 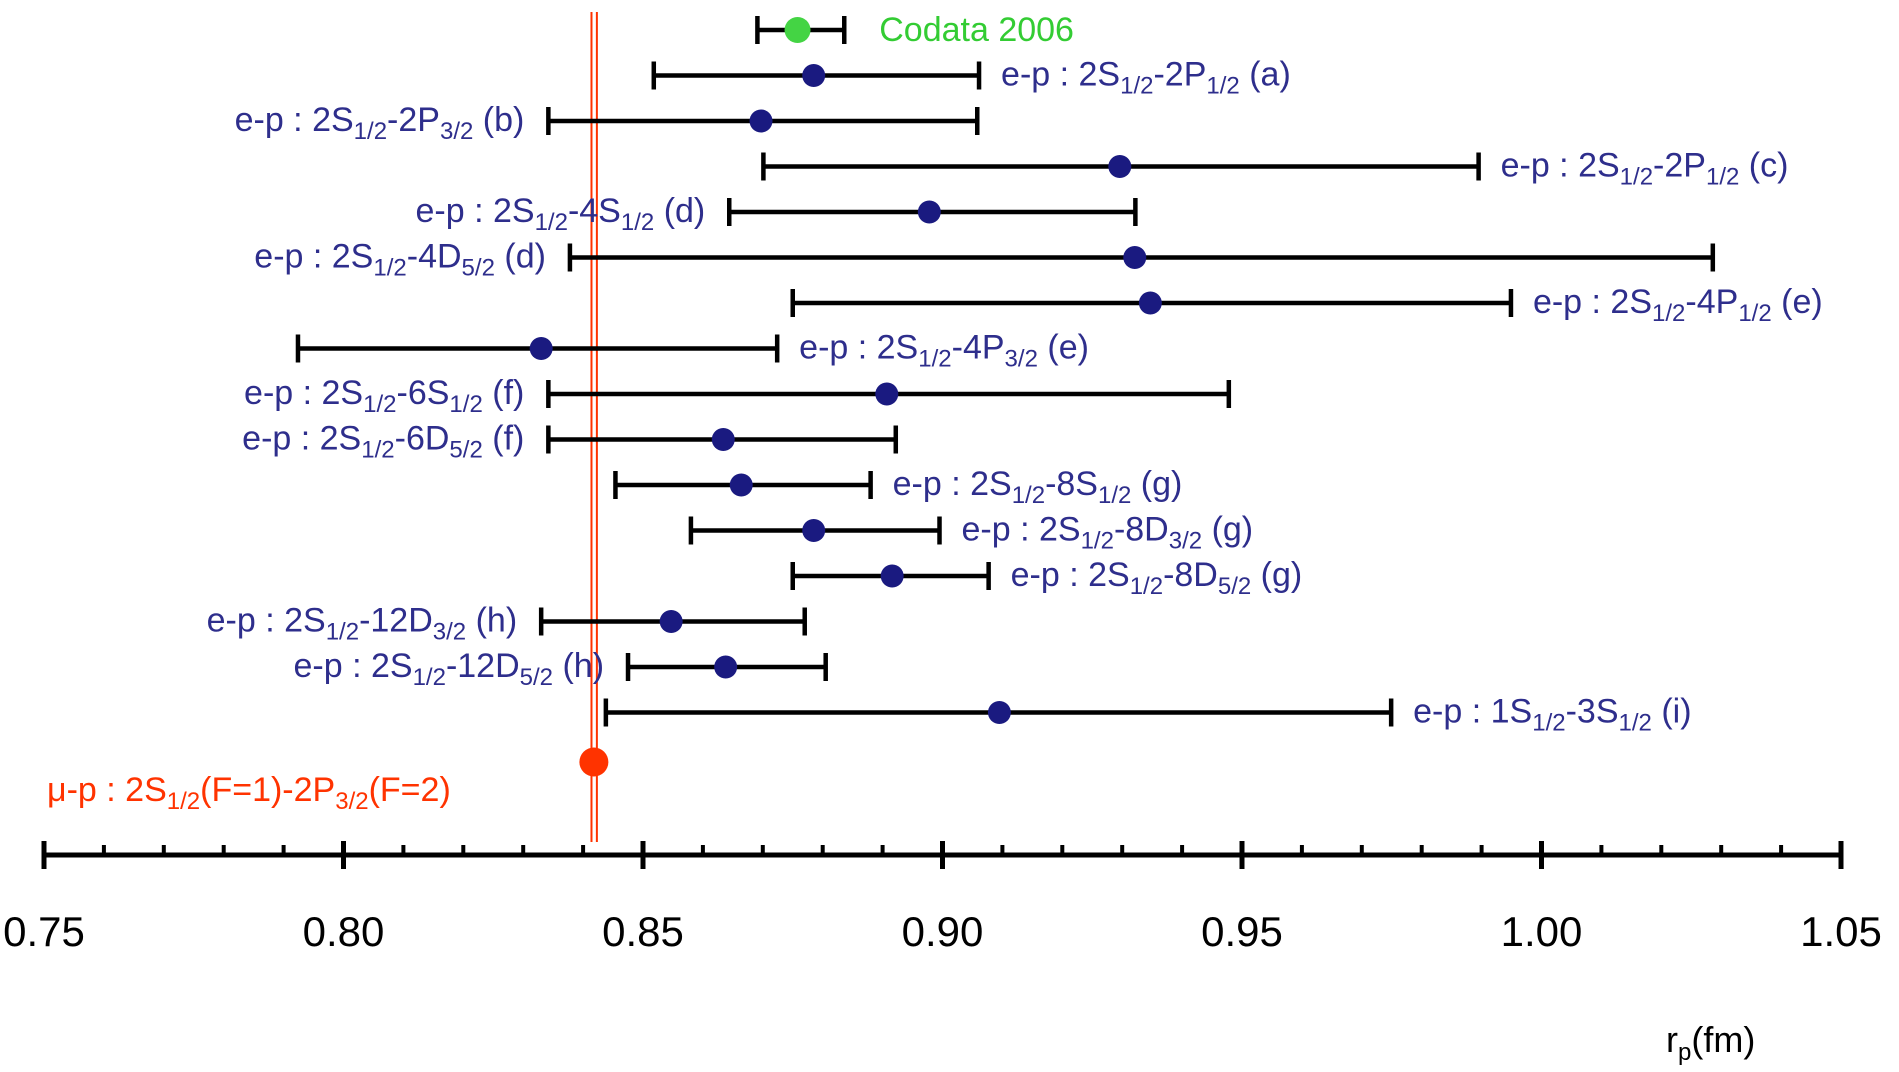 What do you see at coordinates (943, 931) in the screenshot?
I see `x-tick-label: 0.90` at bounding box center [943, 931].